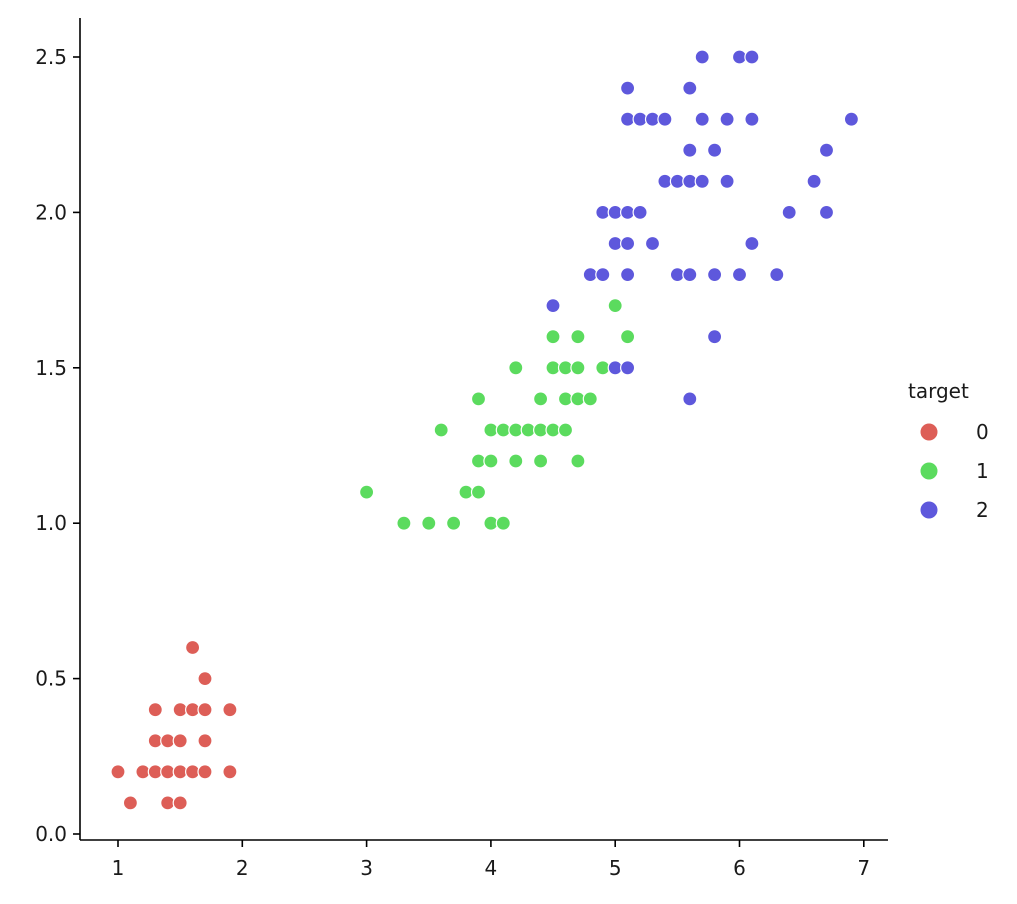 This screenshot has height=904, width=1017. Describe the element at coordinates (982, 510) in the screenshot. I see `legend-label-2: 2` at that location.